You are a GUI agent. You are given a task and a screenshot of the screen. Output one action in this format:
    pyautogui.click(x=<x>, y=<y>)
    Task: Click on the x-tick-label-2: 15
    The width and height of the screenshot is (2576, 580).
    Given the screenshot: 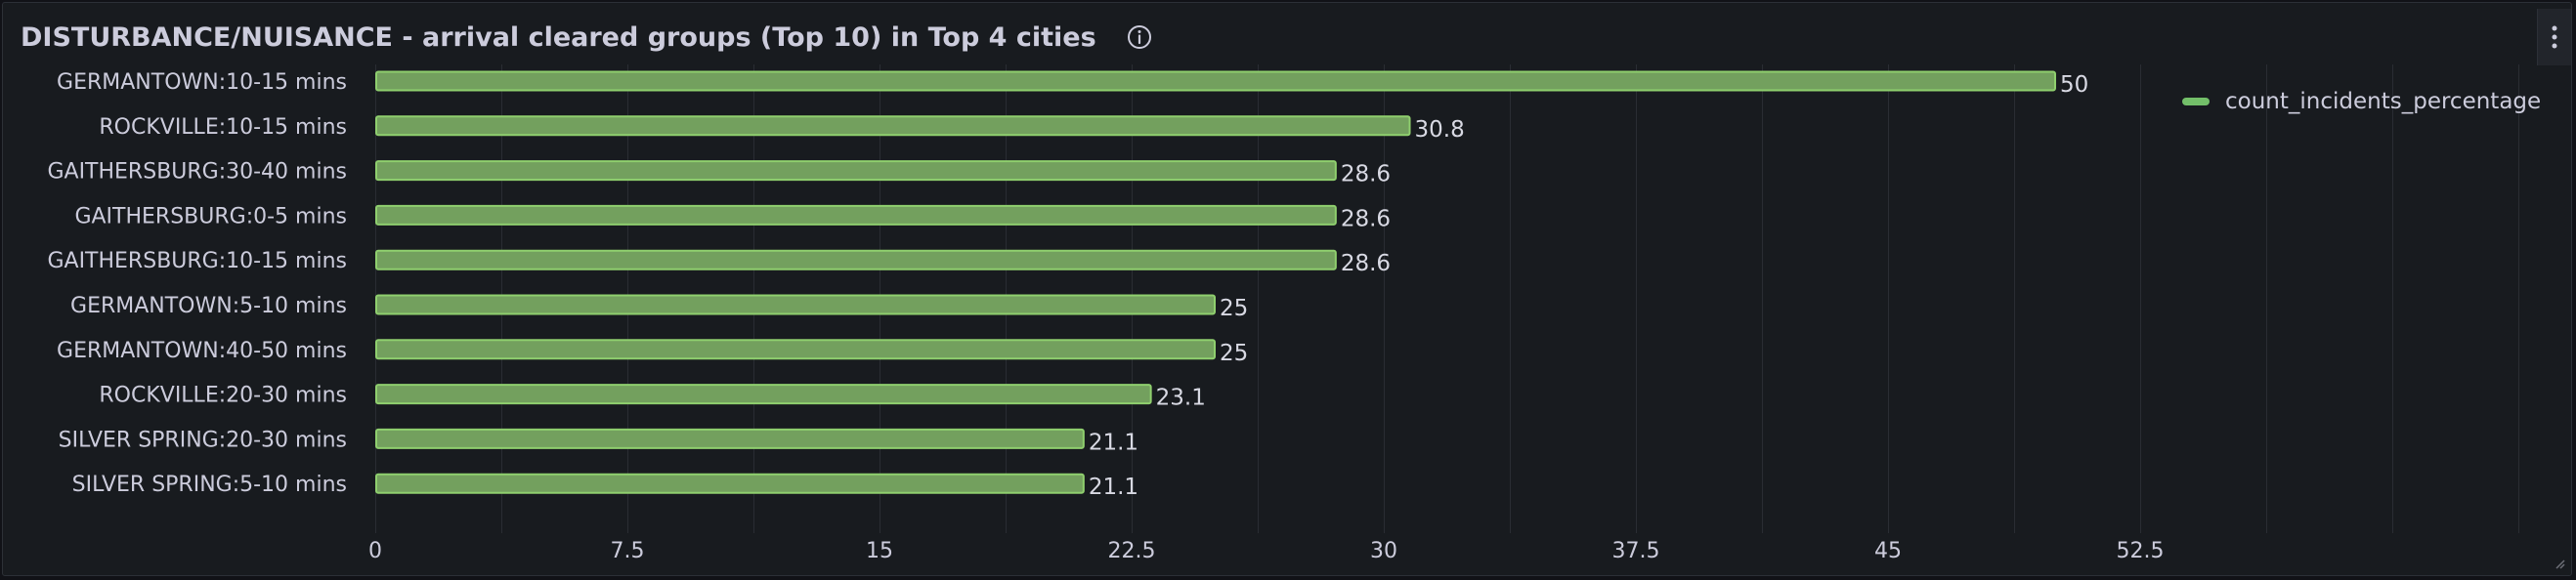 What is the action you would take?
    pyautogui.click(x=879, y=551)
    